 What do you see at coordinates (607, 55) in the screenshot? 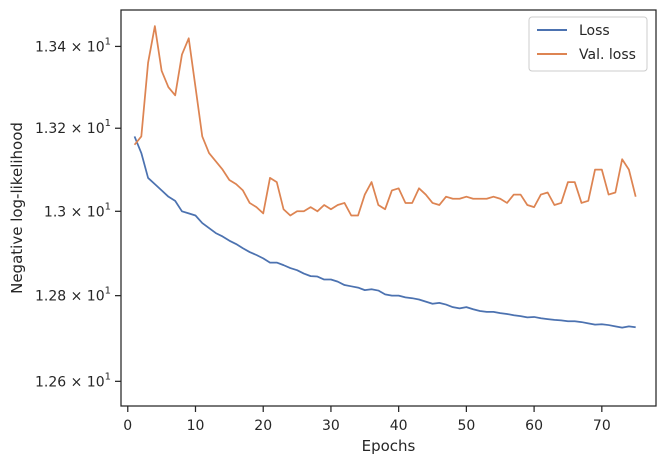
I see `legend-label-val-loss: Val. loss` at bounding box center [607, 55].